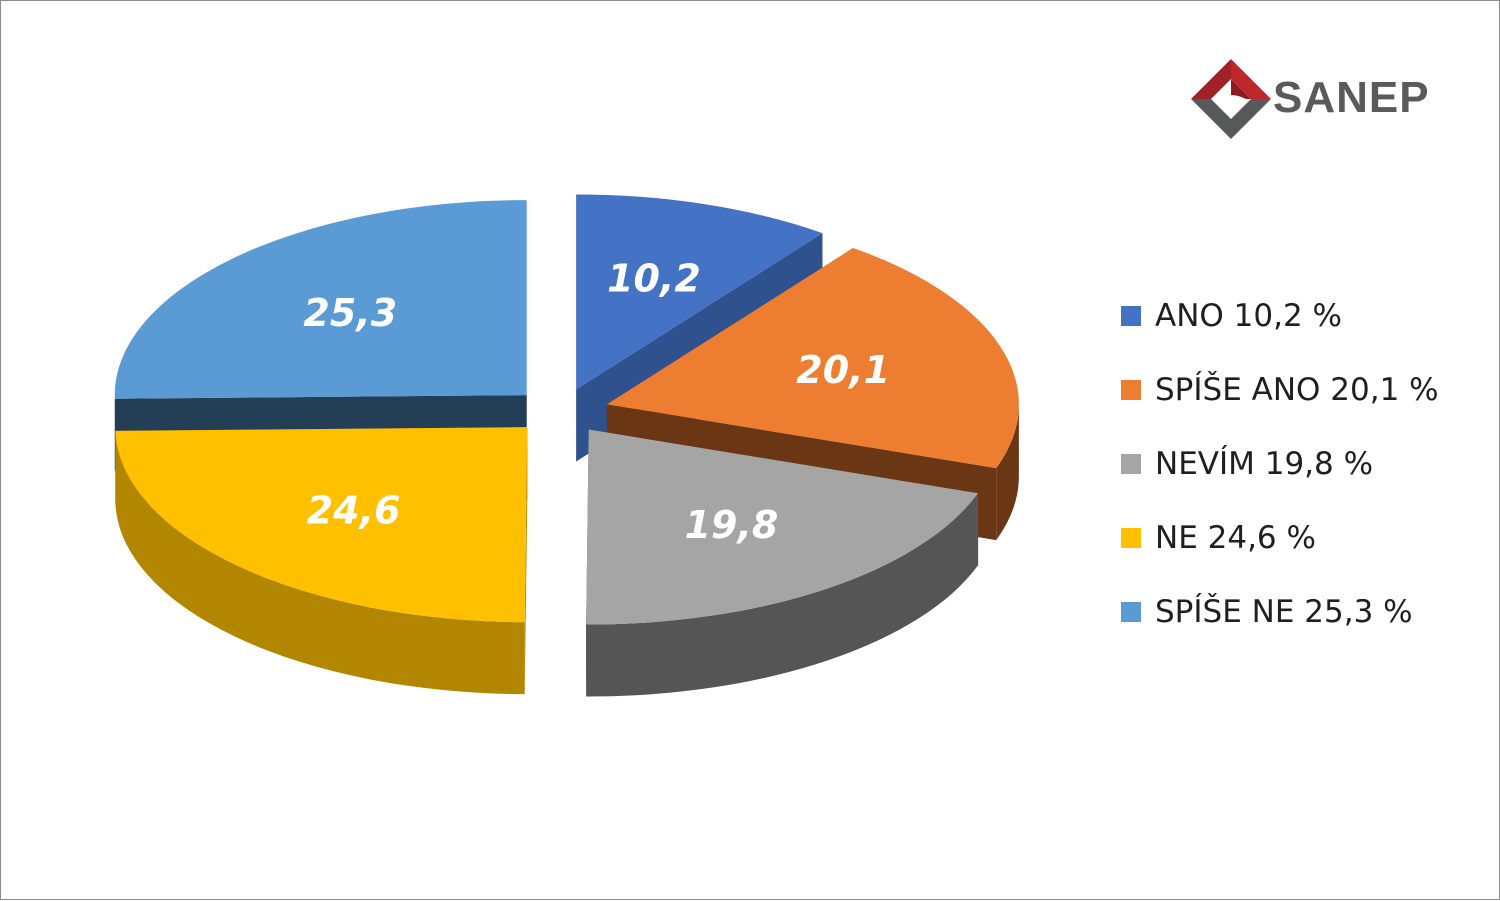 The image size is (1500, 901). I want to click on data-label: 25,3, so click(350, 313).